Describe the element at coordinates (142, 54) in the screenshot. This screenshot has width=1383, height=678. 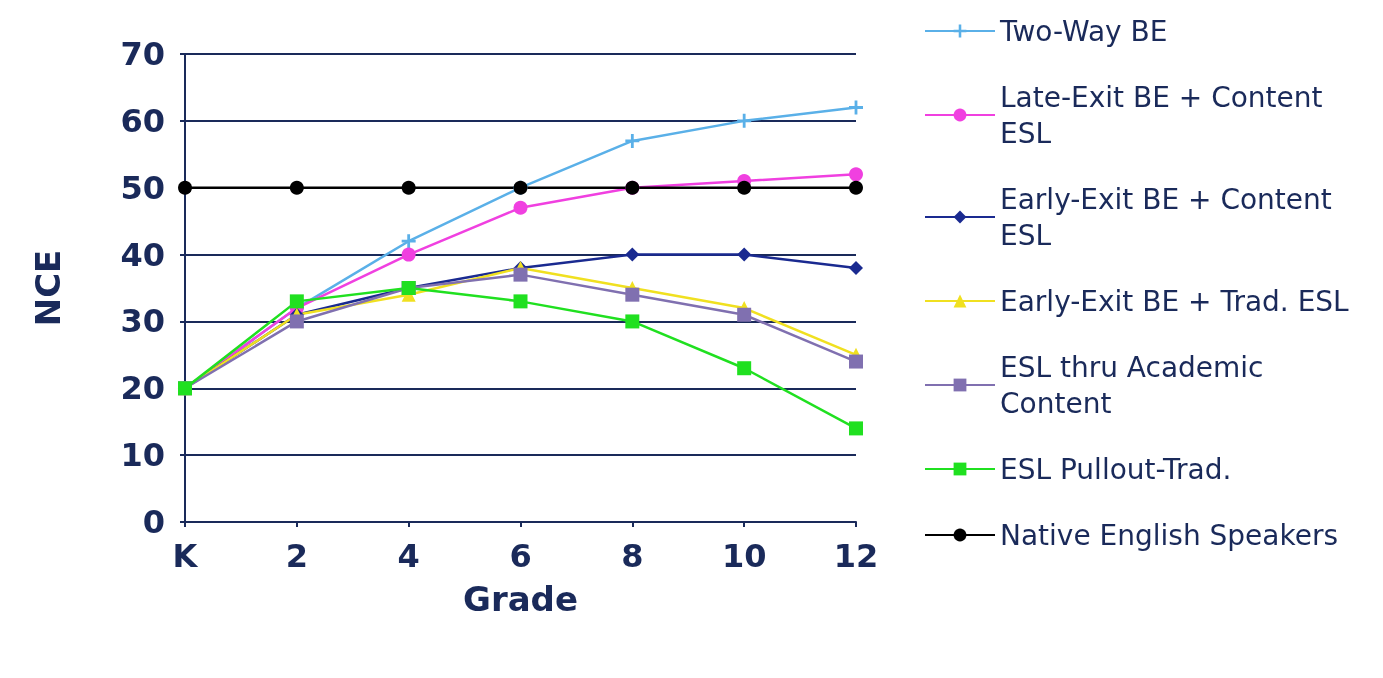
I see `y-tick-label: 70` at that location.